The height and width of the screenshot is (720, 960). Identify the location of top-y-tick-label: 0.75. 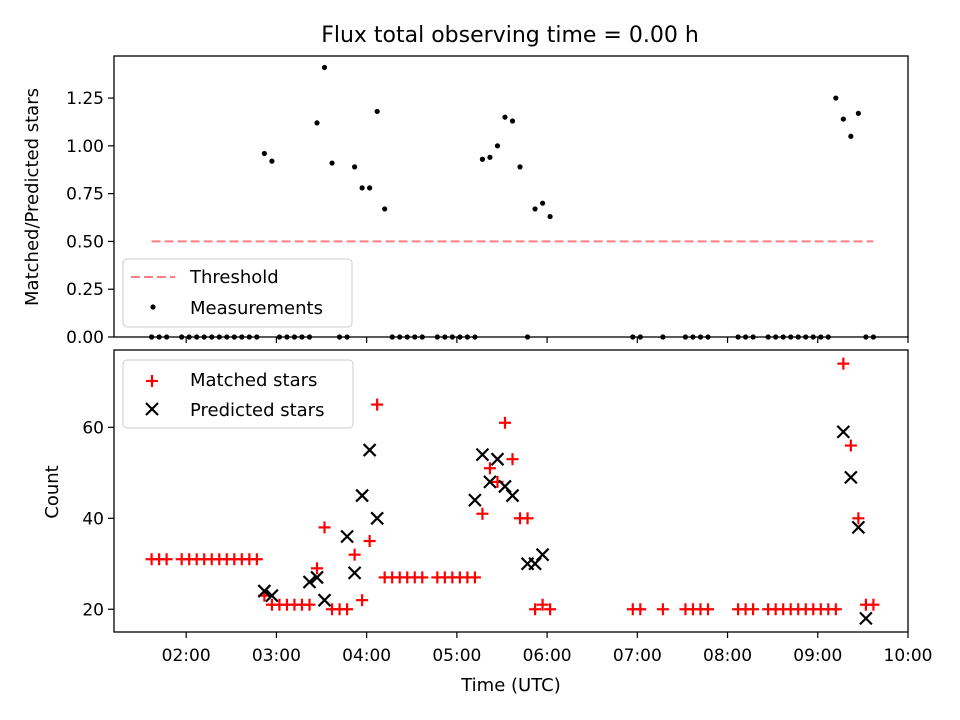
(85, 195).